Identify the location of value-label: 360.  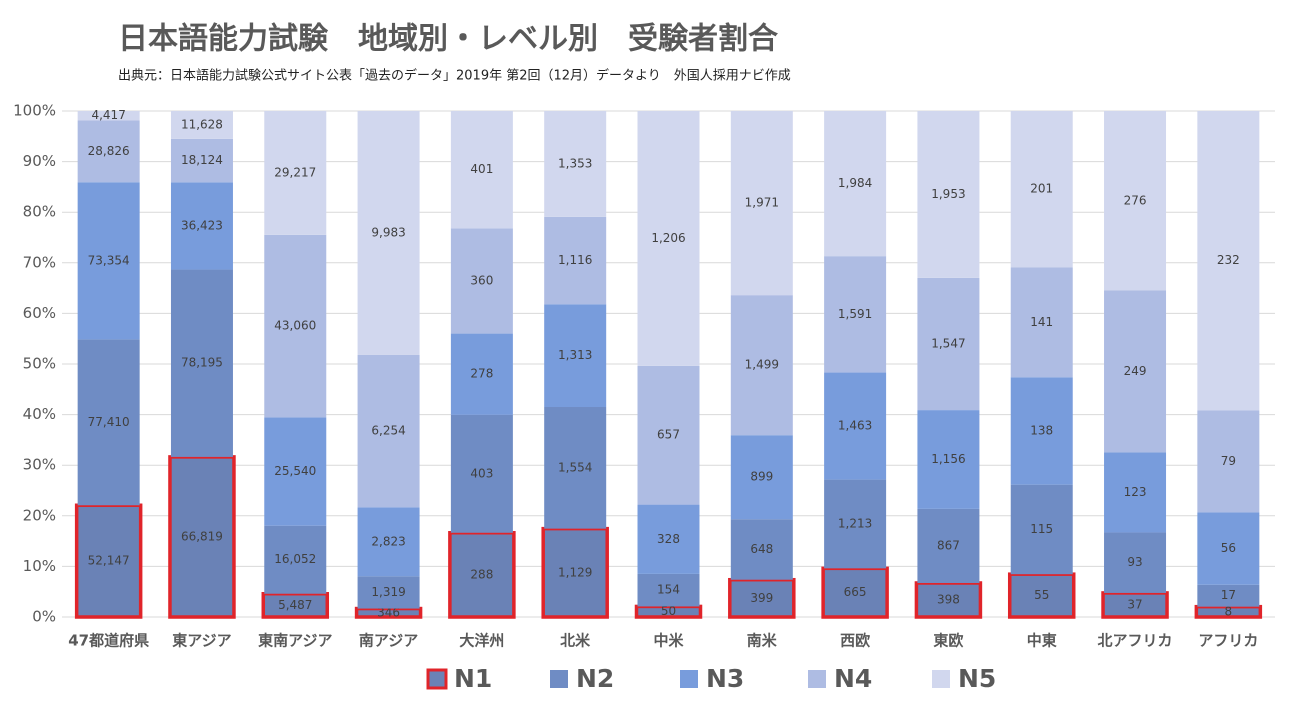
(481, 280).